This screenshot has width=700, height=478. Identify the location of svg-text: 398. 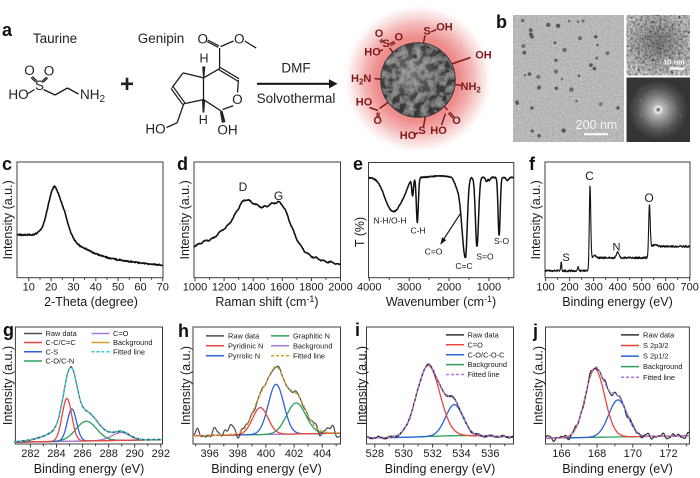
(238, 454).